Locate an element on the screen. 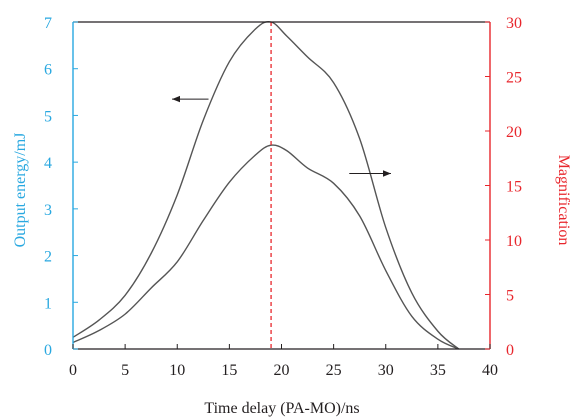  x-tick-label: 40 is located at coordinates (490, 370).